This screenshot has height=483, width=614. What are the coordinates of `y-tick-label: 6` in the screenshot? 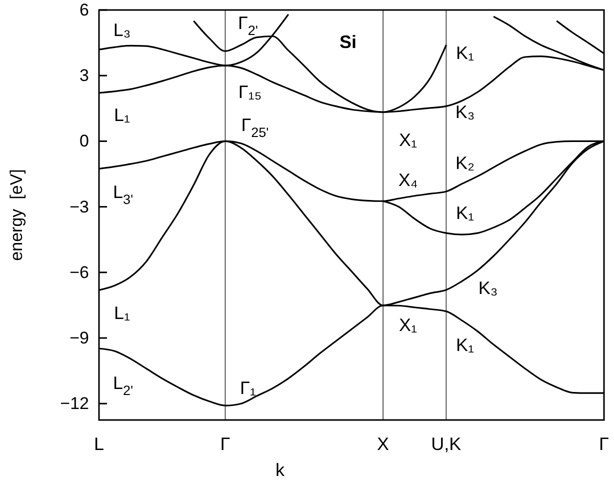 It's located at (84, 10).